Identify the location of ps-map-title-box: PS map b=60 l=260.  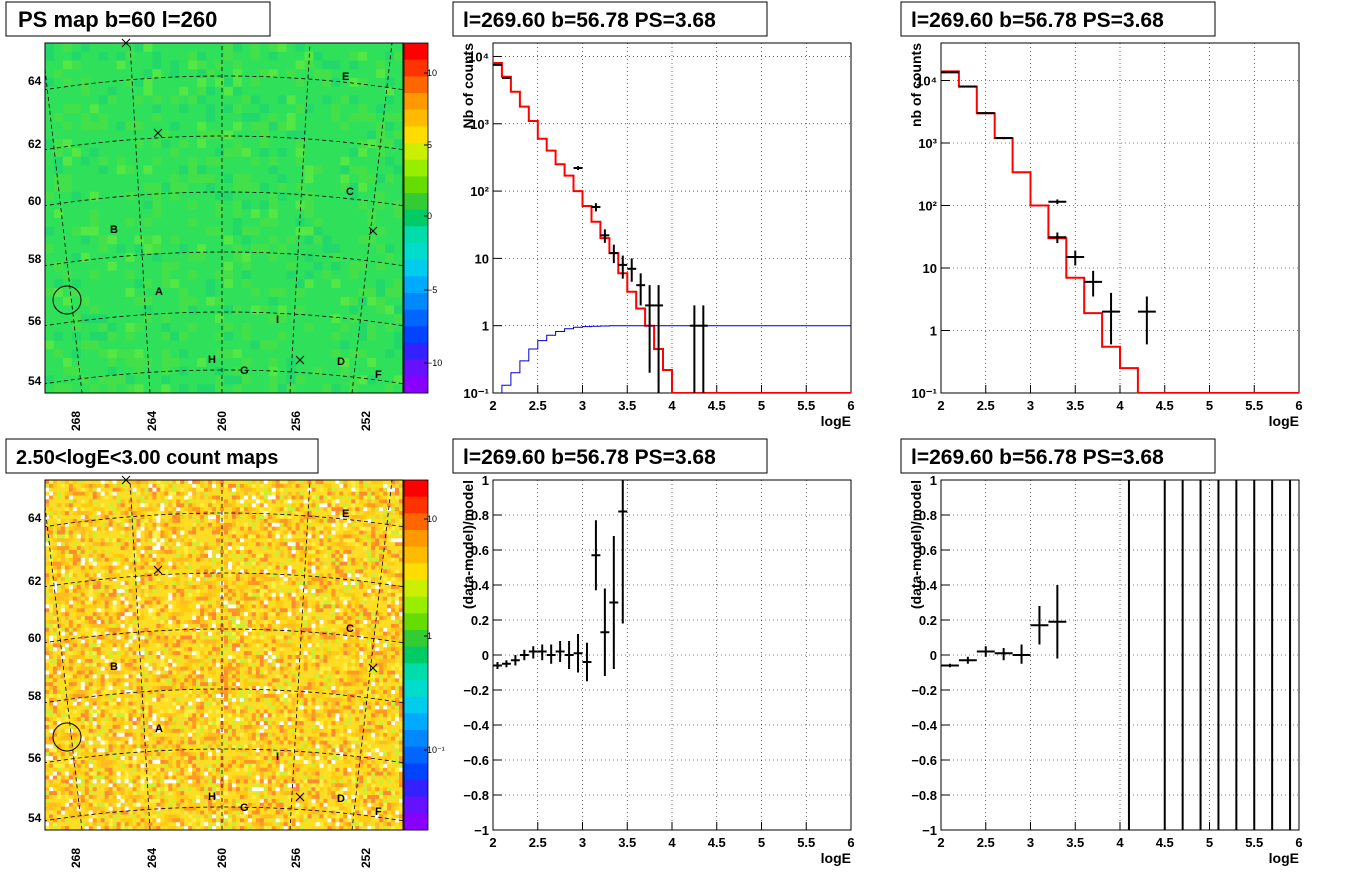
(138, 19).